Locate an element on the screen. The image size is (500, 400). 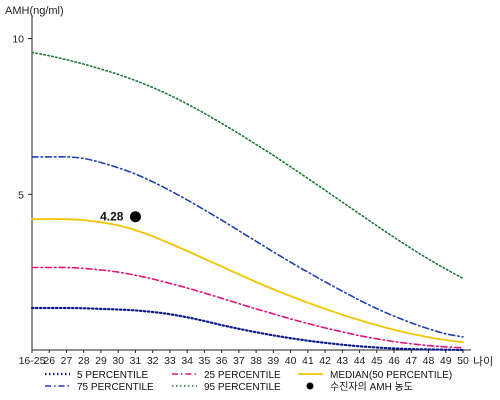
x-tick-label: 36 is located at coordinates (222, 361).